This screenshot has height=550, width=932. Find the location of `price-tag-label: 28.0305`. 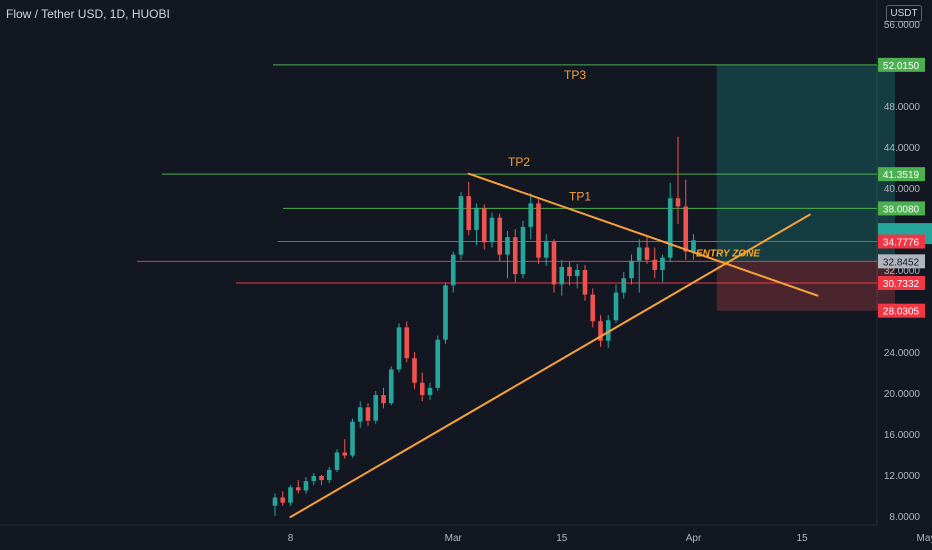

price-tag-label: 28.0305 is located at coordinates (901, 312).